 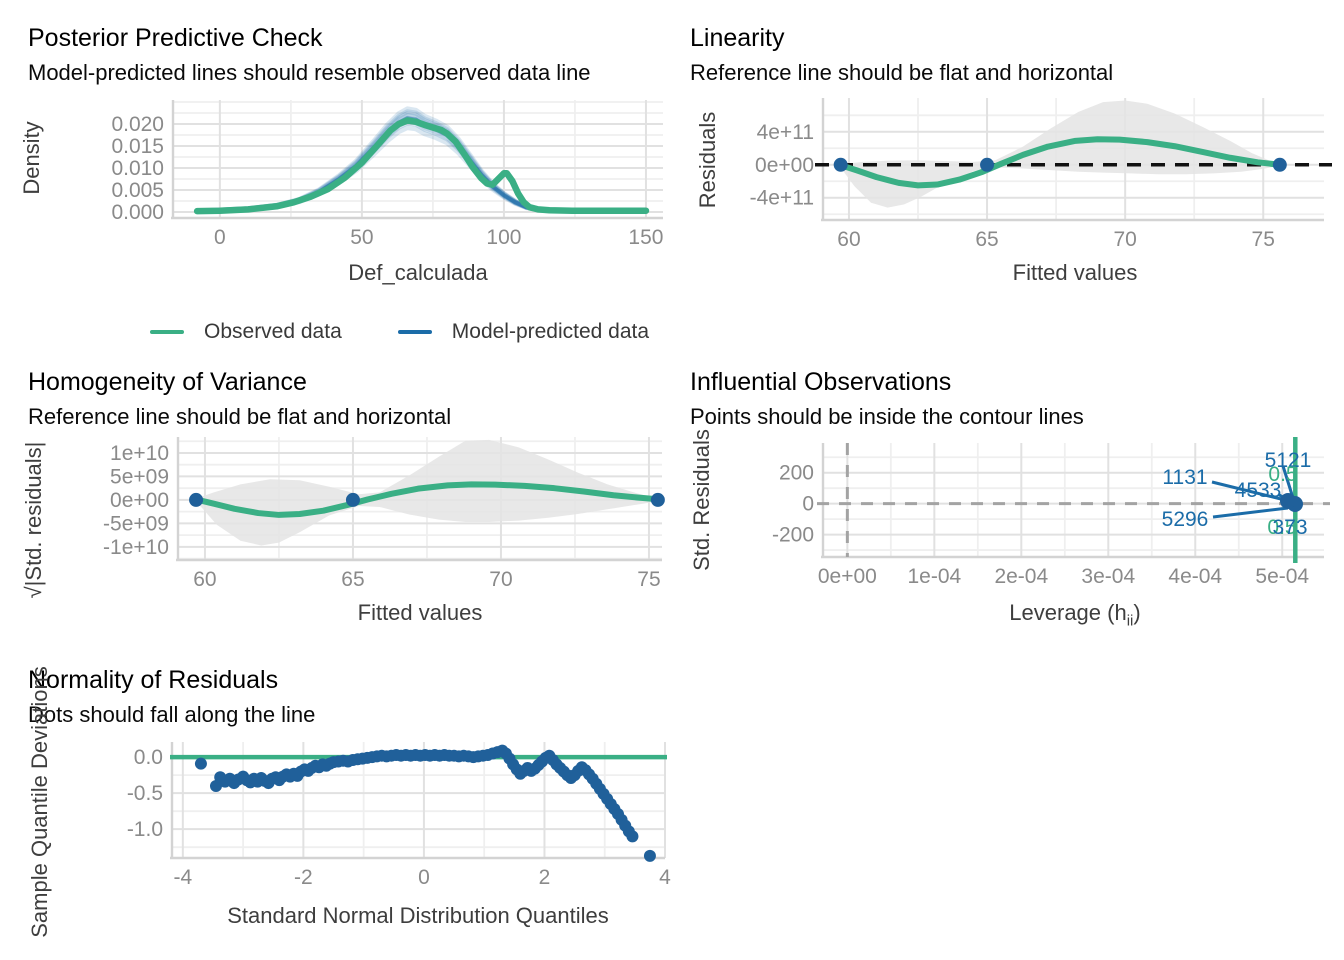 What do you see at coordinates (172, 714) in the screenshot?
I see `panel-subtitle: Dots should fall along the line` at bounding box center [172, 714].